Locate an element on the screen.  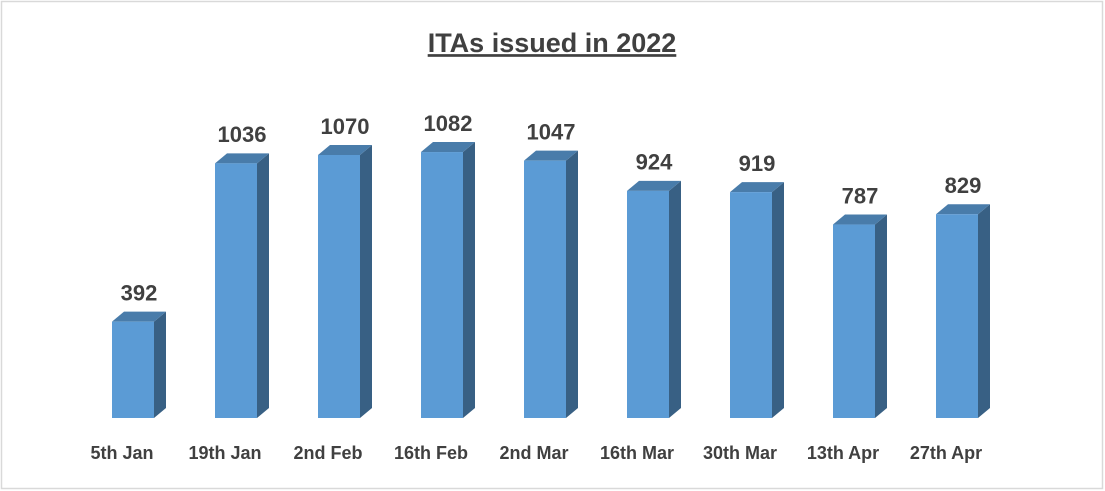
data-label: 924 is located at coordinates (654, 162).